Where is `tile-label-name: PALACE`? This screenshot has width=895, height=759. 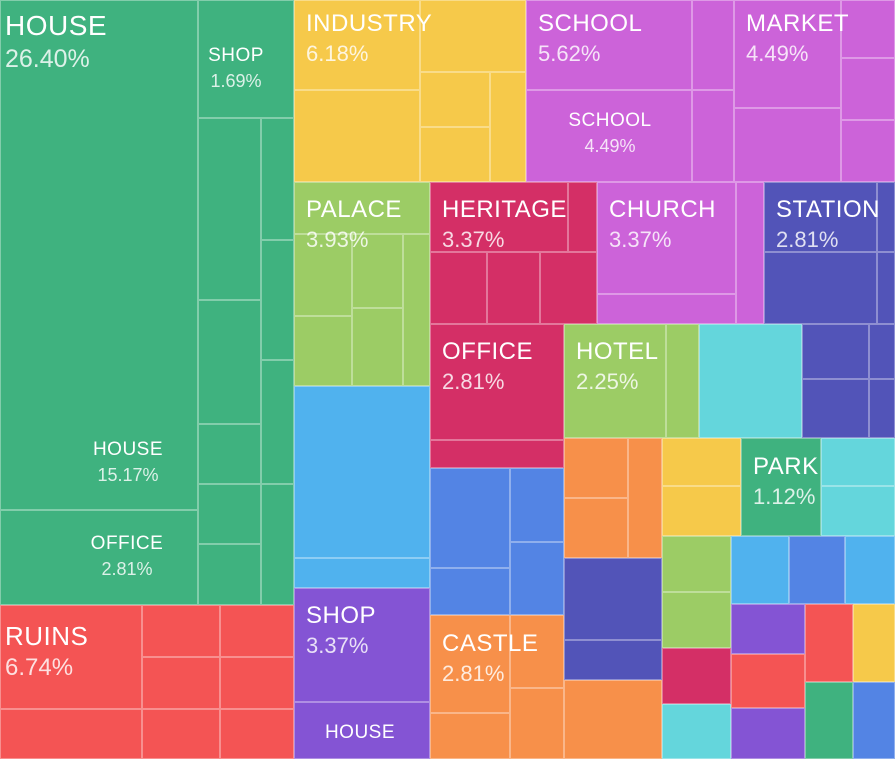 tile-label-name: PALACE is located at coordinates (354, 209).